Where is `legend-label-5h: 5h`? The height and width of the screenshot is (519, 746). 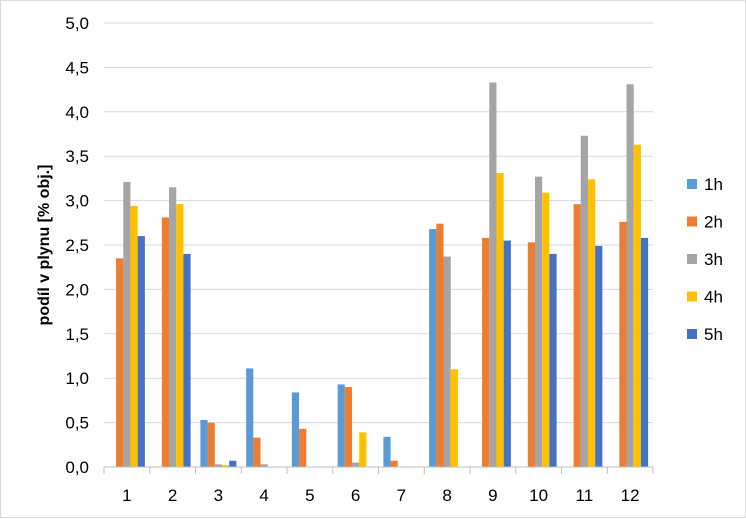 legend-label-5h: 5h is located at coordinates (713, 334).